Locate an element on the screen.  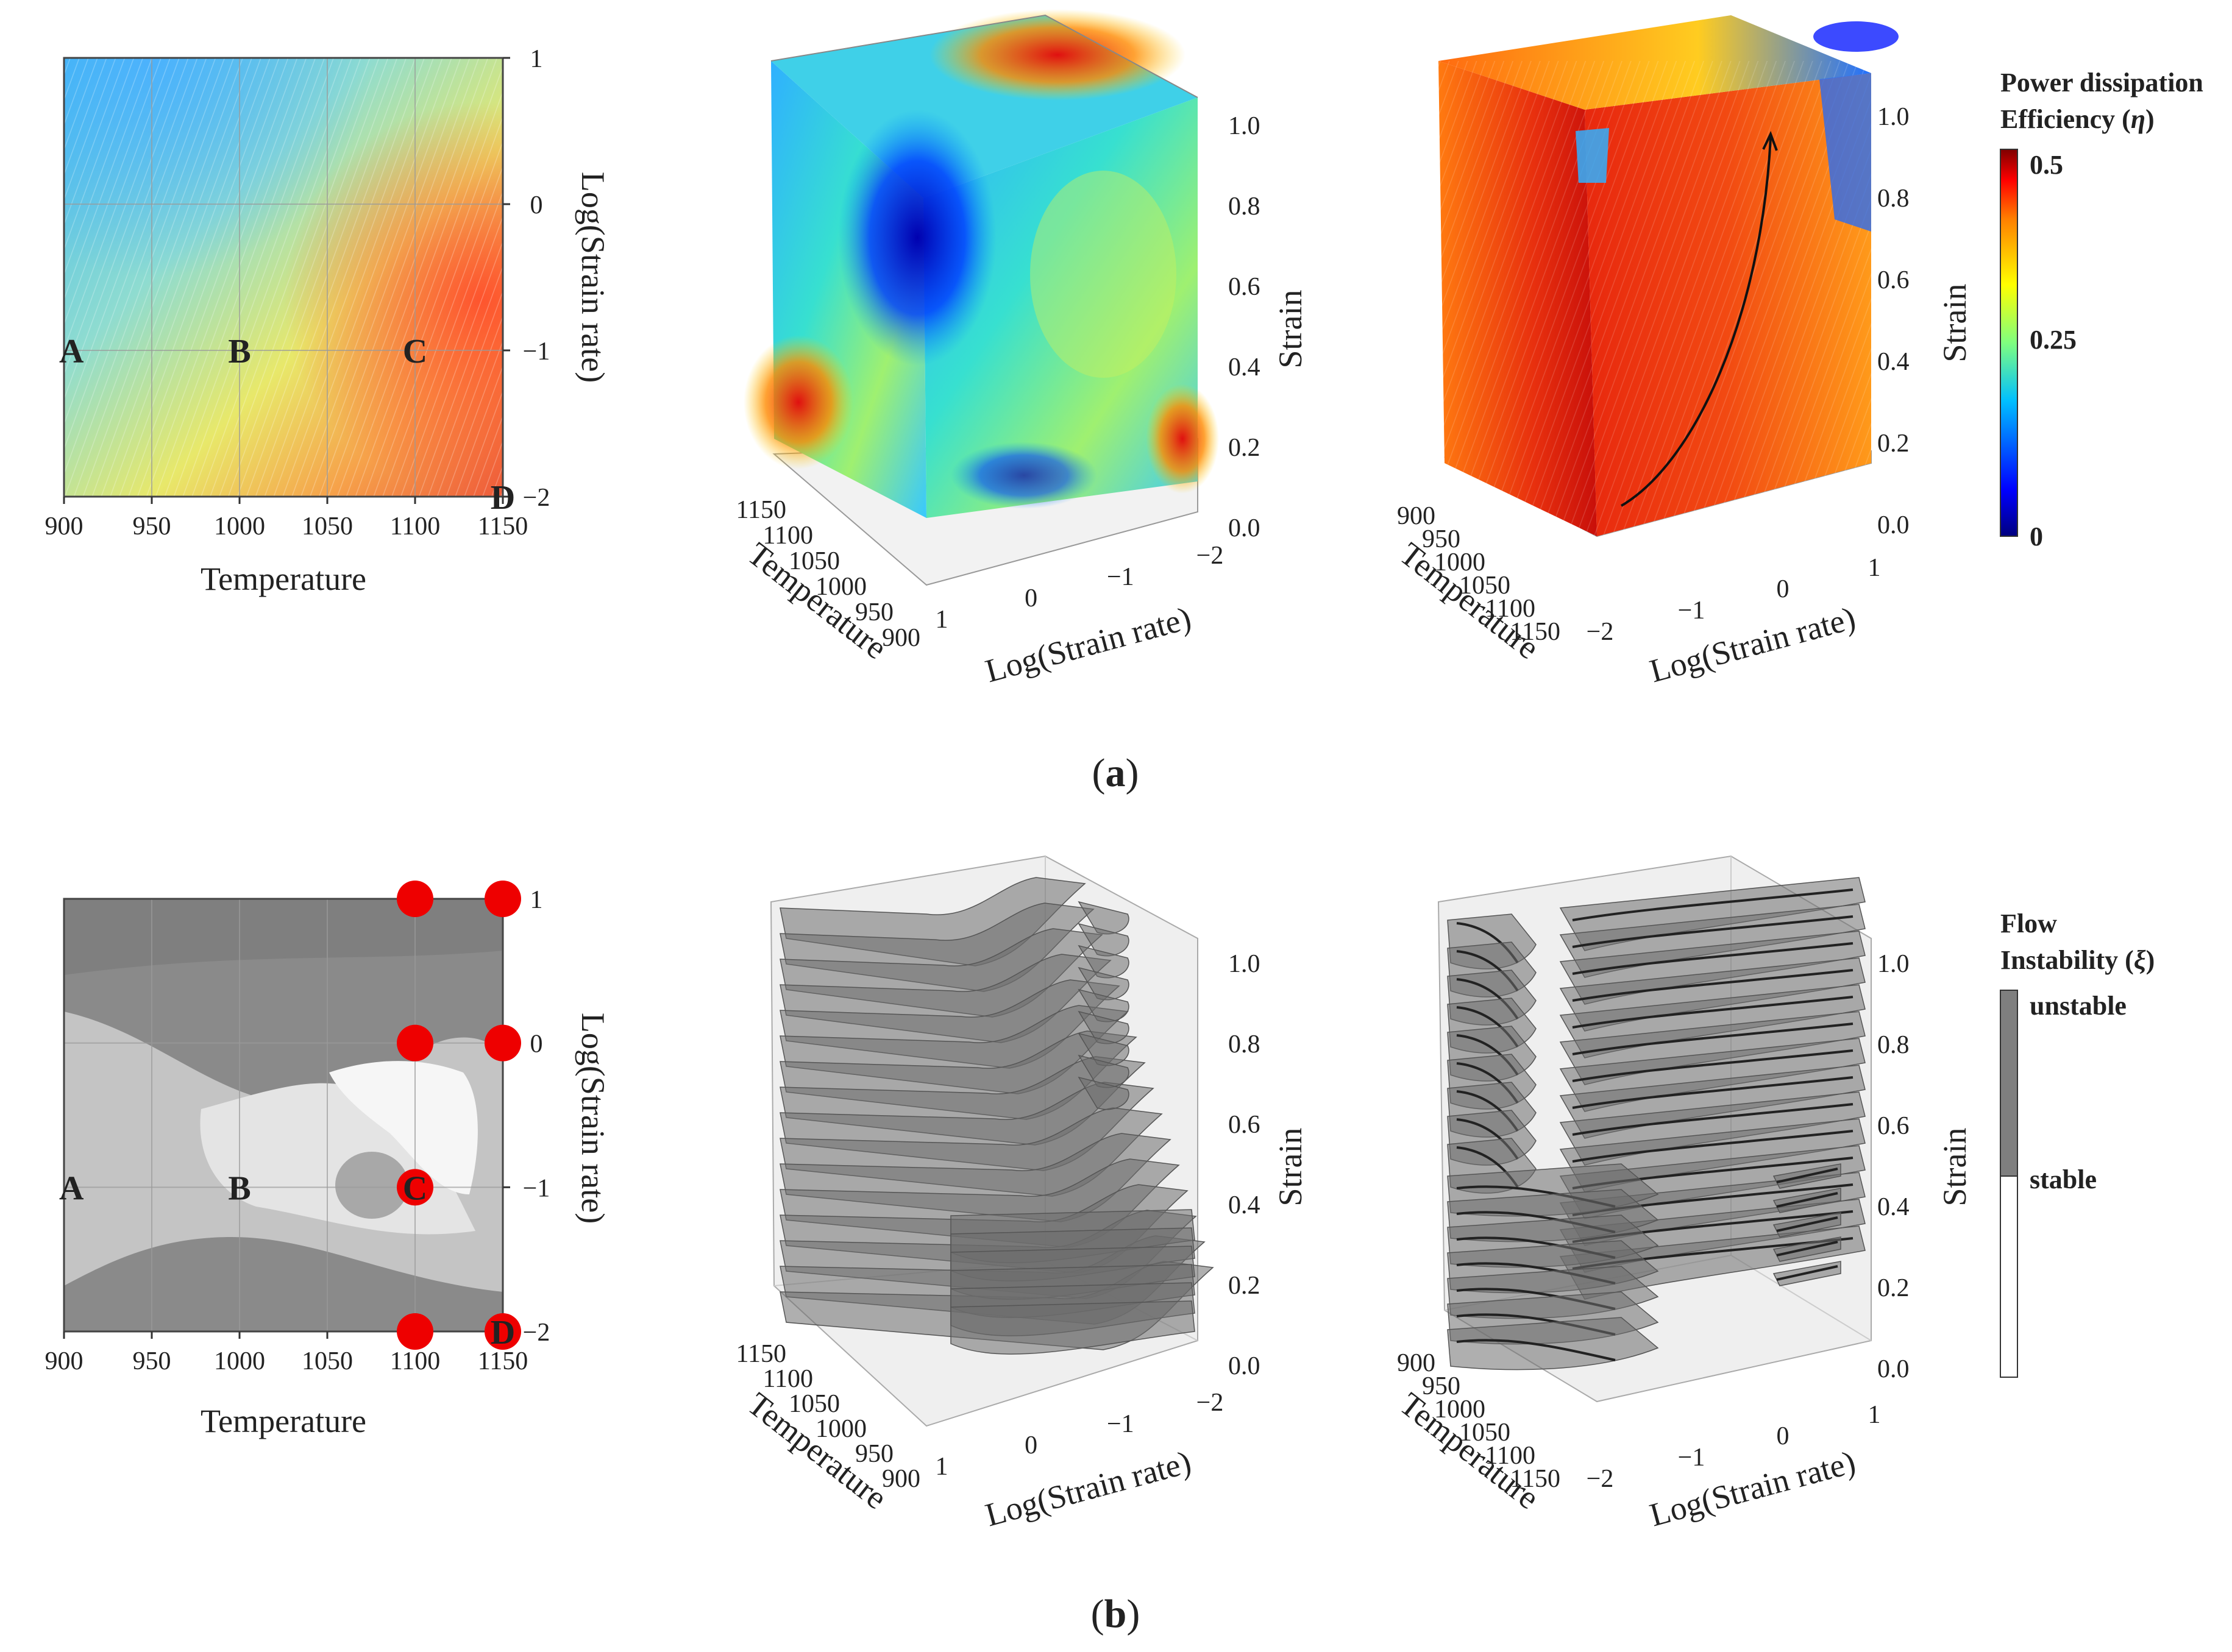
b-right-zlabel: Strain is located at coordinates (1954, 1167).